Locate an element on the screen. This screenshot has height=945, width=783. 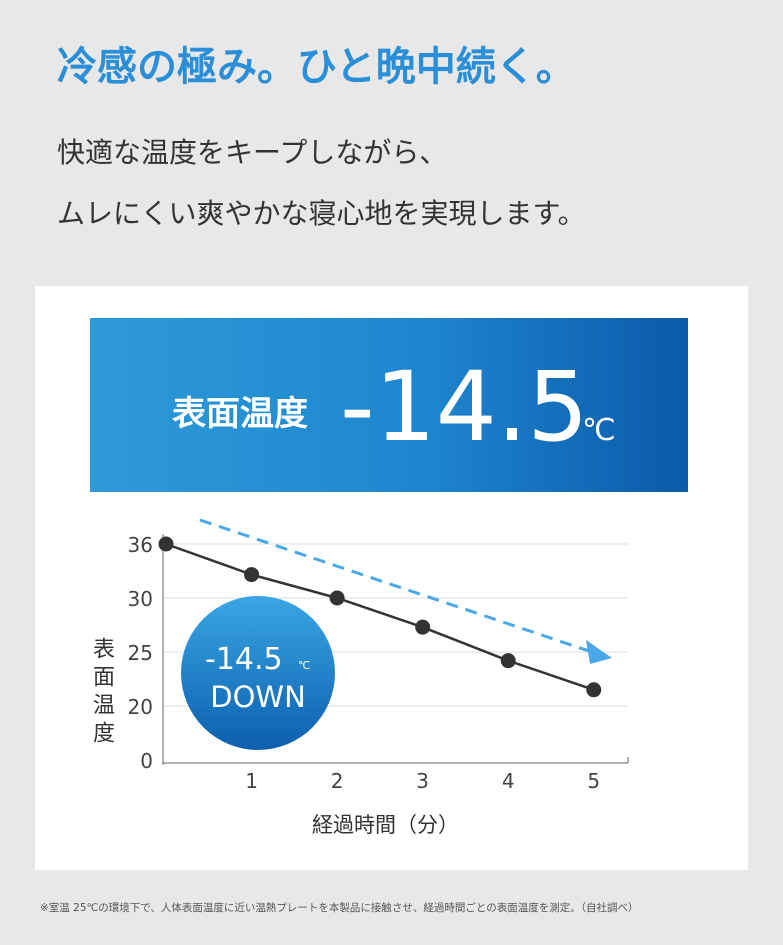
badge-value: -14.5 is located at coordinates (244, 659).